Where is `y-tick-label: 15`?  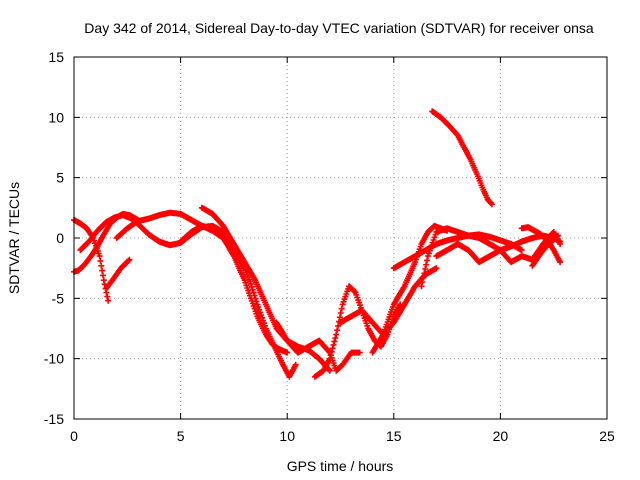
y-tick-label: 15 is located at coordinates (56, 57).